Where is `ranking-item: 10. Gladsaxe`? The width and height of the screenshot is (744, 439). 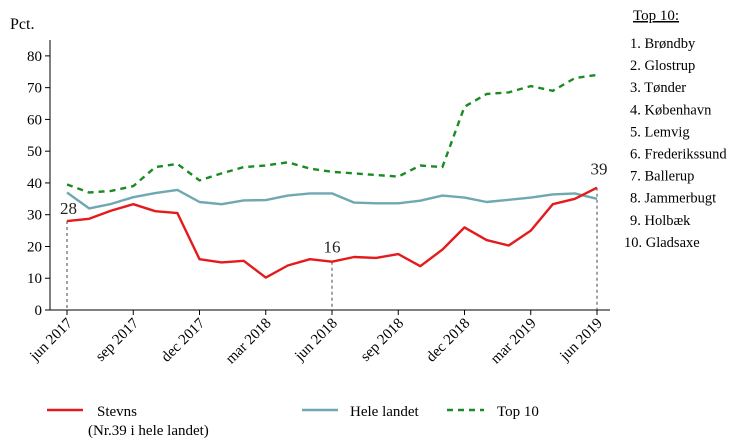
ranking-item: 10. Gladsaxe is located at coordinates (662, 243).